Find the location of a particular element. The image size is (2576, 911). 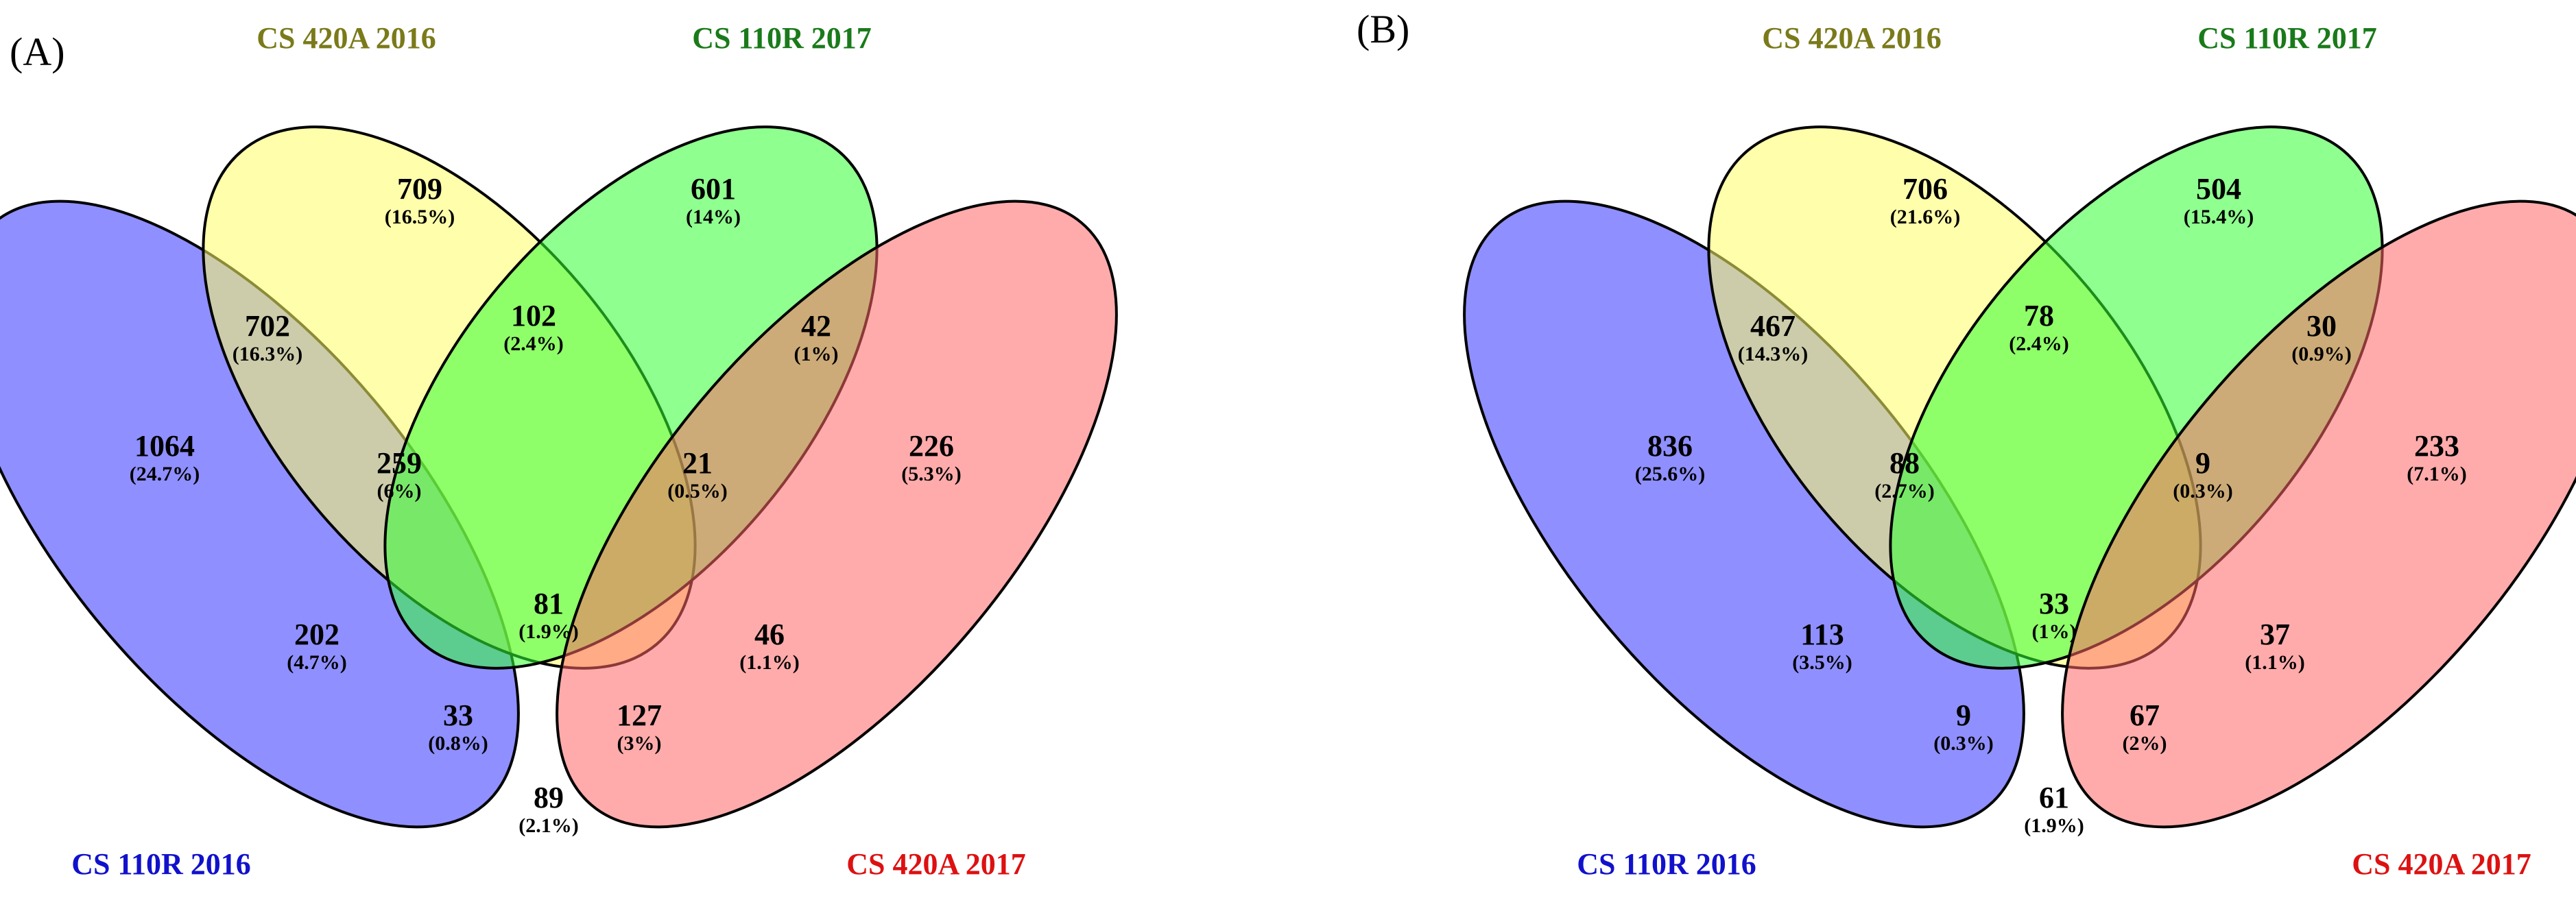

region-percent: (16.3%) is located at coordinates (267, 354).